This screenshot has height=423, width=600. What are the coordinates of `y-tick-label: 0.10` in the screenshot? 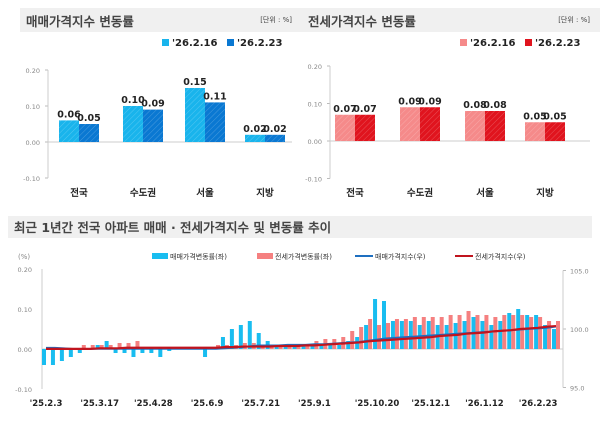 It's located at (25, 310).